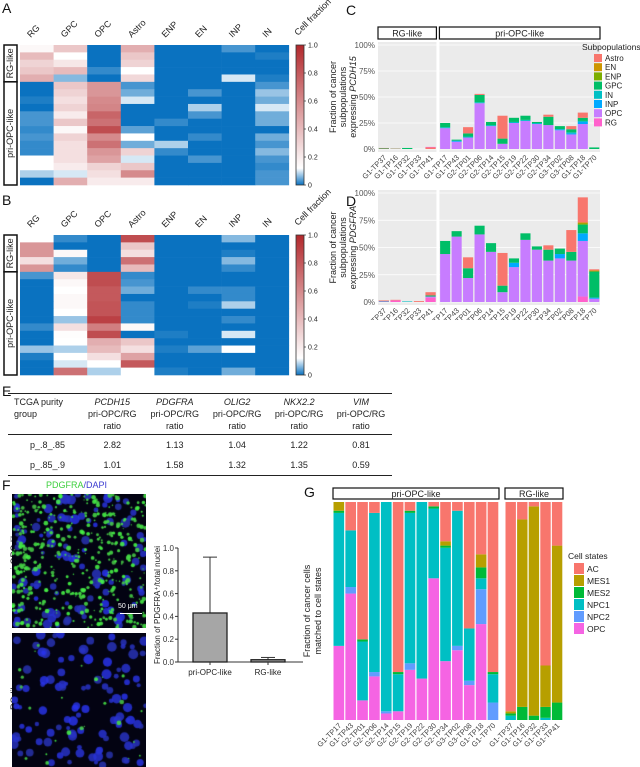 This screenshot has width=640, height=767. What do you see at coordinates (137, 218) in the screenshot?
I see `column-label: Astro` at bounding box center [137, 218].